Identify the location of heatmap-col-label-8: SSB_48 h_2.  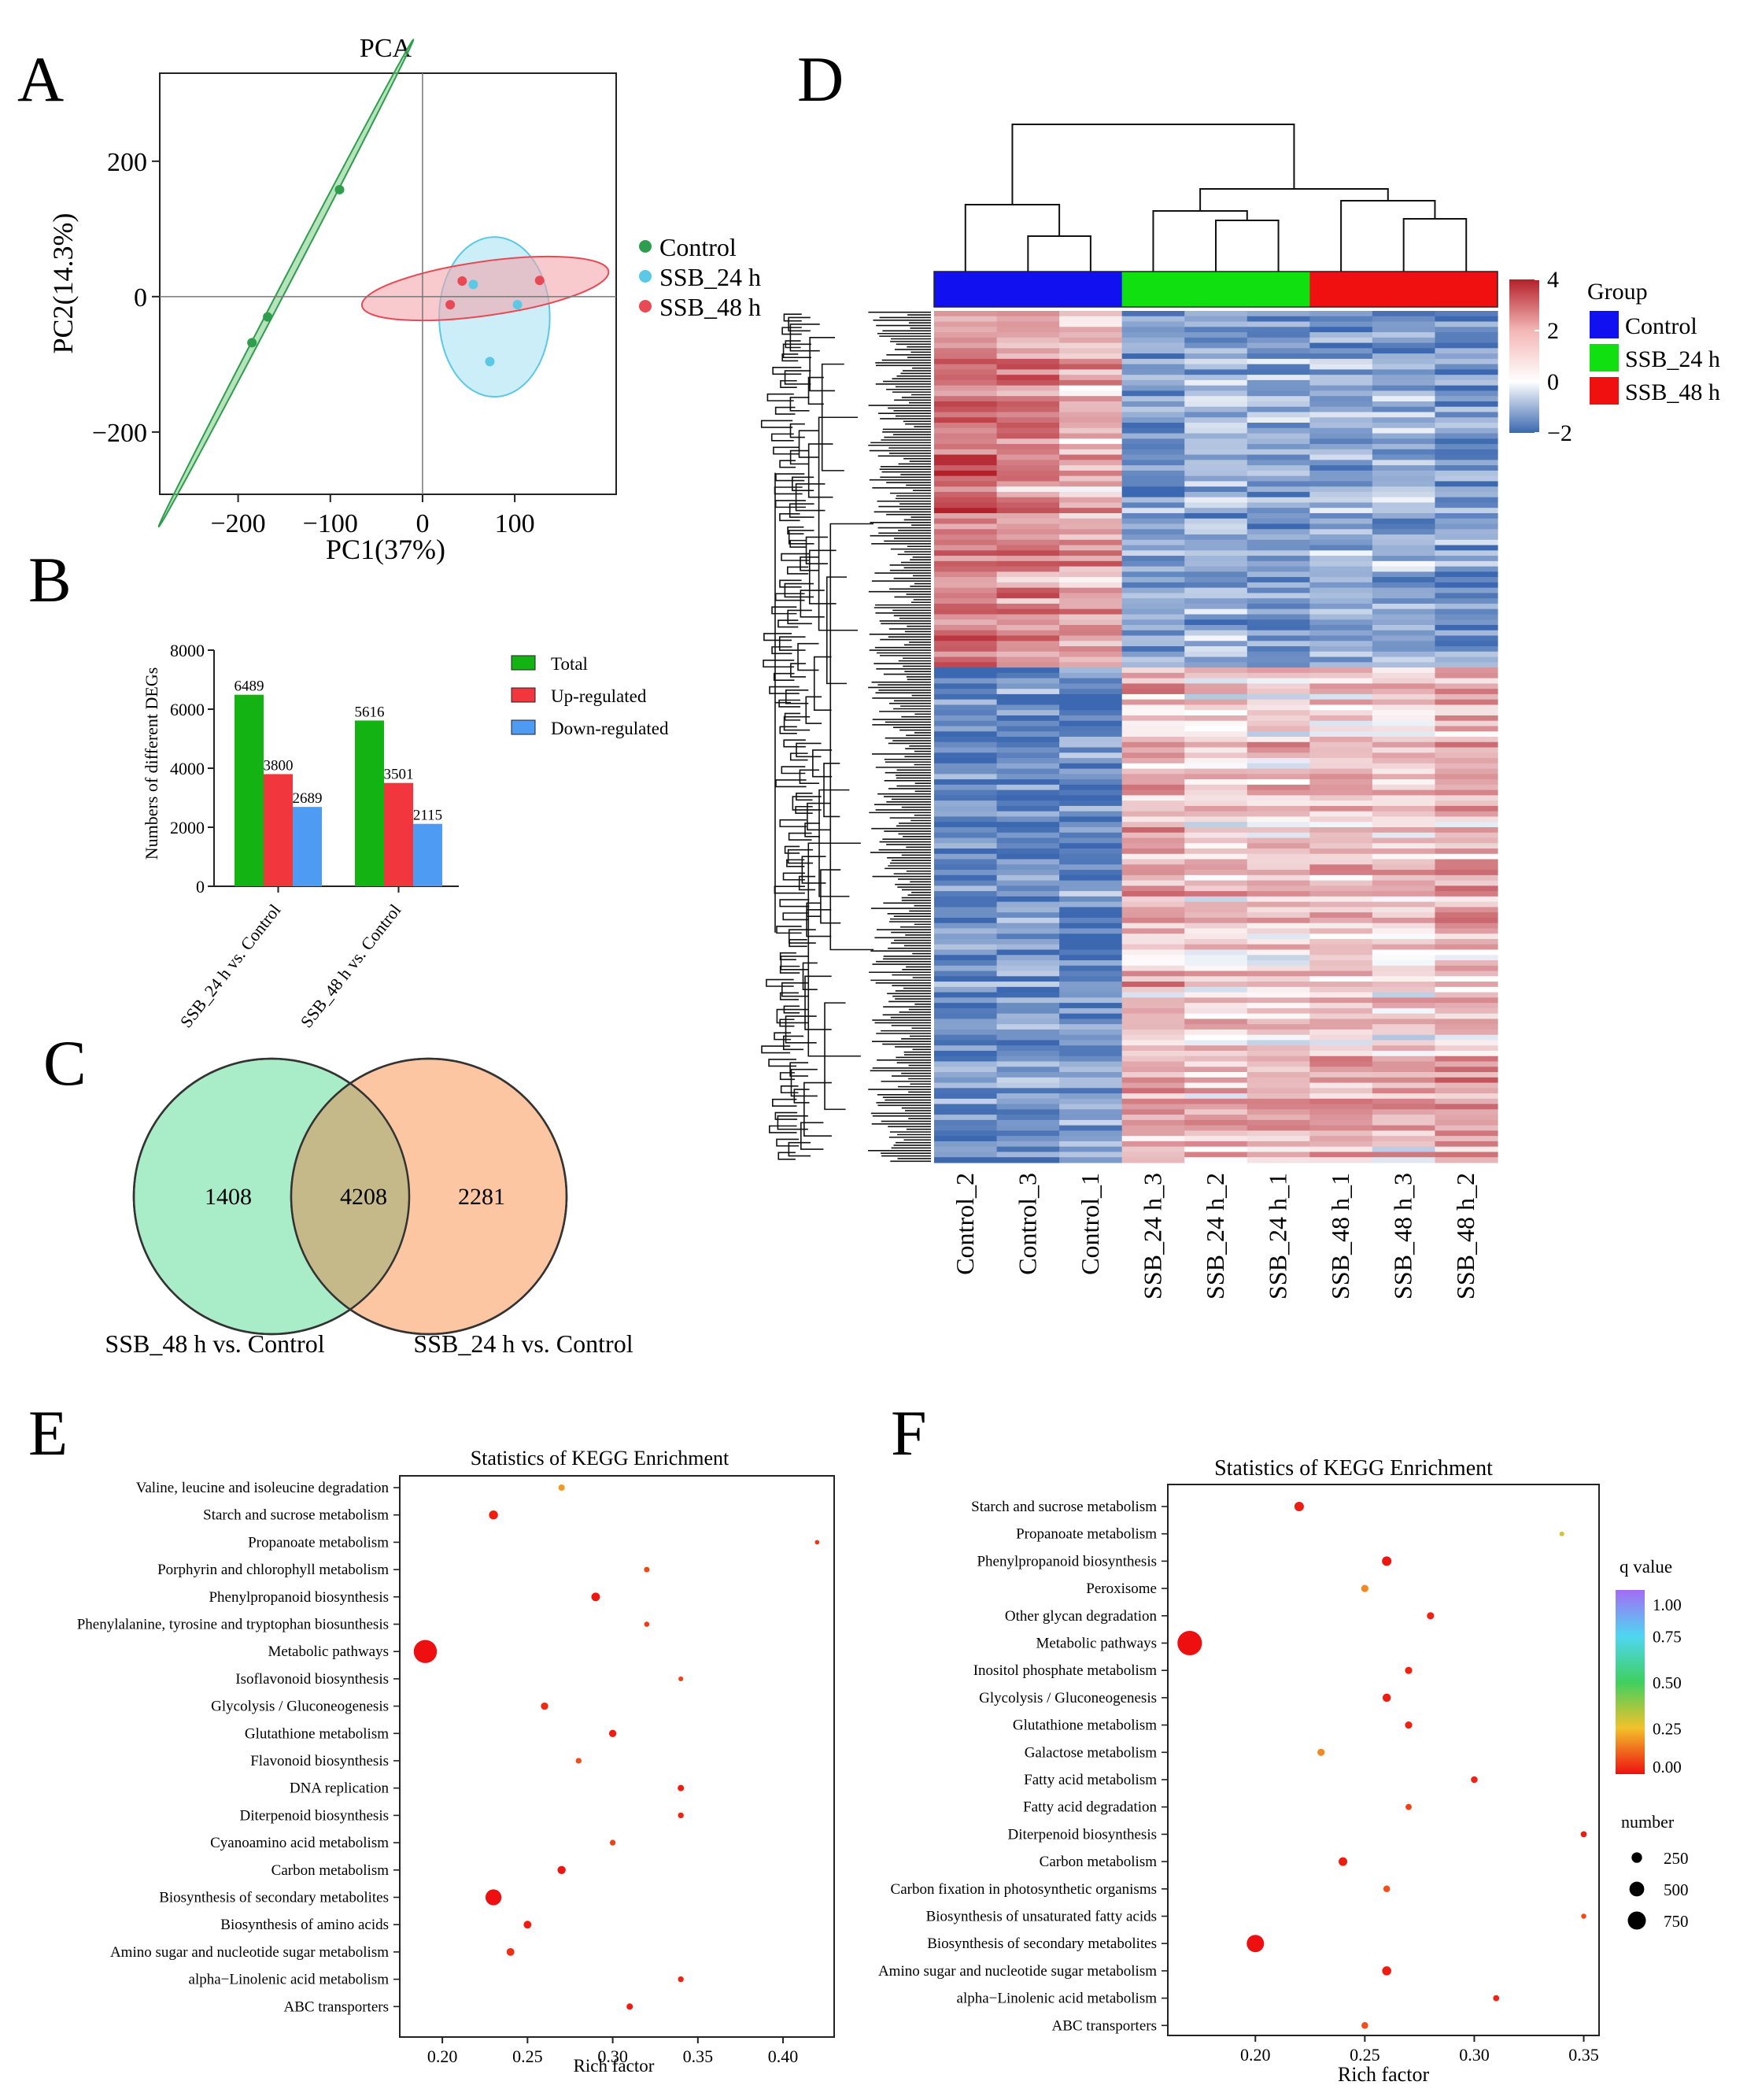
(1465, 1237).